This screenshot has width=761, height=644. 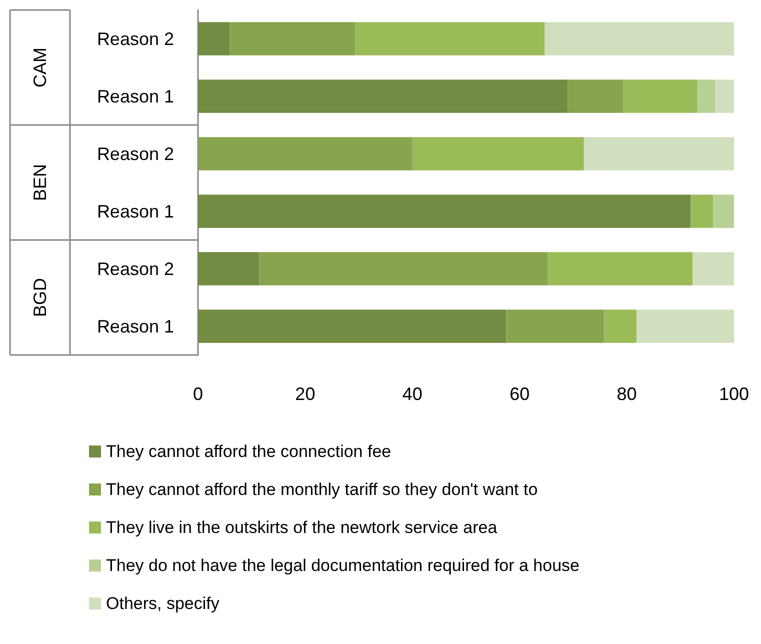 I want to click on x-tick-label: 20, so click(x=305, y=394).